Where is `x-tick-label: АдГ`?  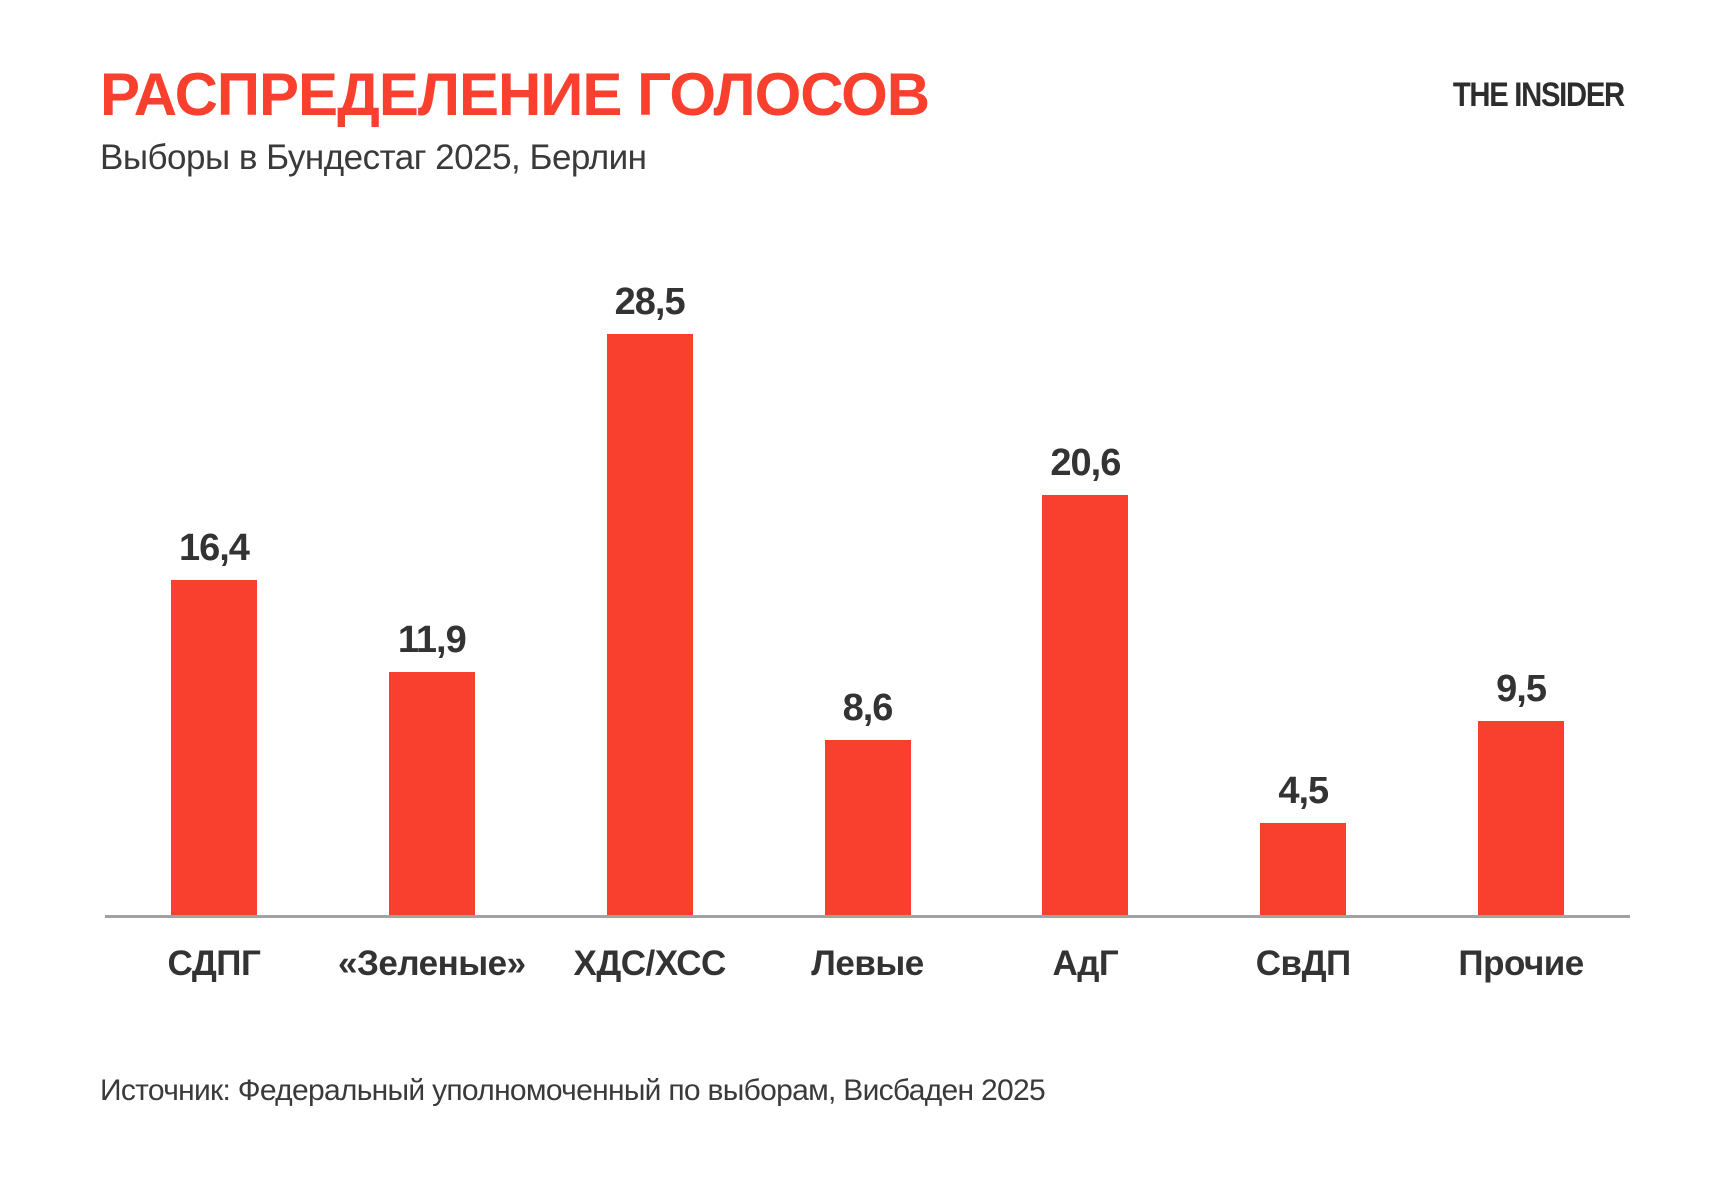
x-tick-label: АдГ is located at coordinates (1085, 963).